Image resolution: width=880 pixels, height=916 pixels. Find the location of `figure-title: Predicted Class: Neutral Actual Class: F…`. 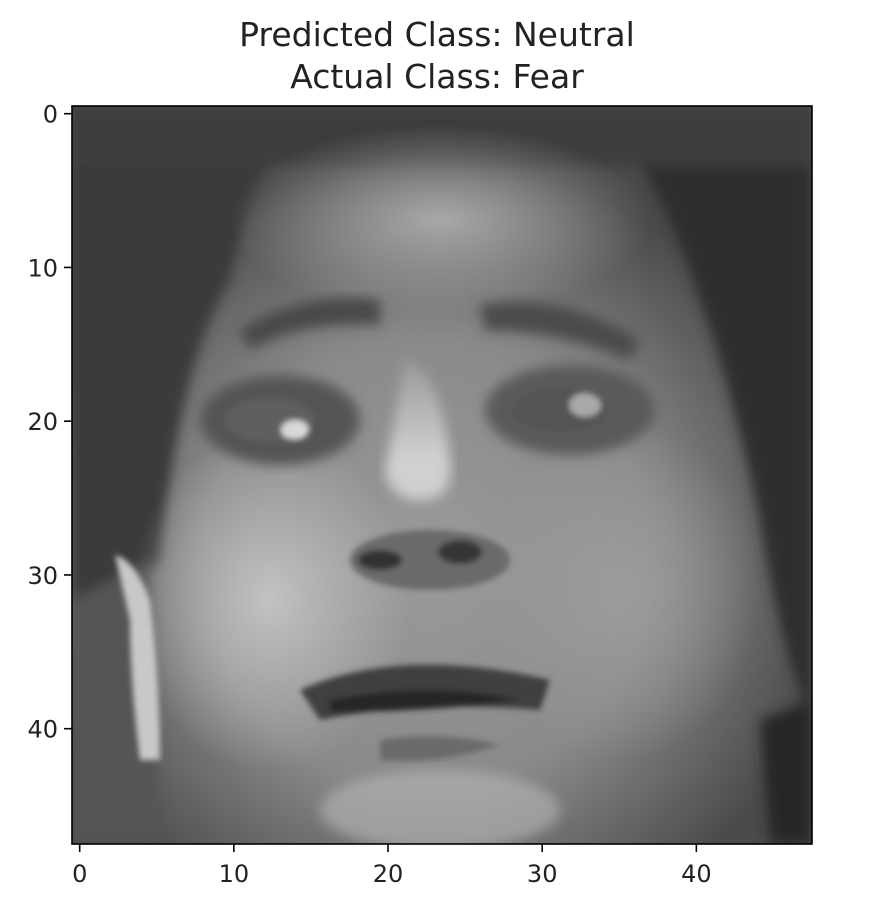

figure-title: Predicted Class: Neutral Actual Class: F… is located at coordinates (437, 56).